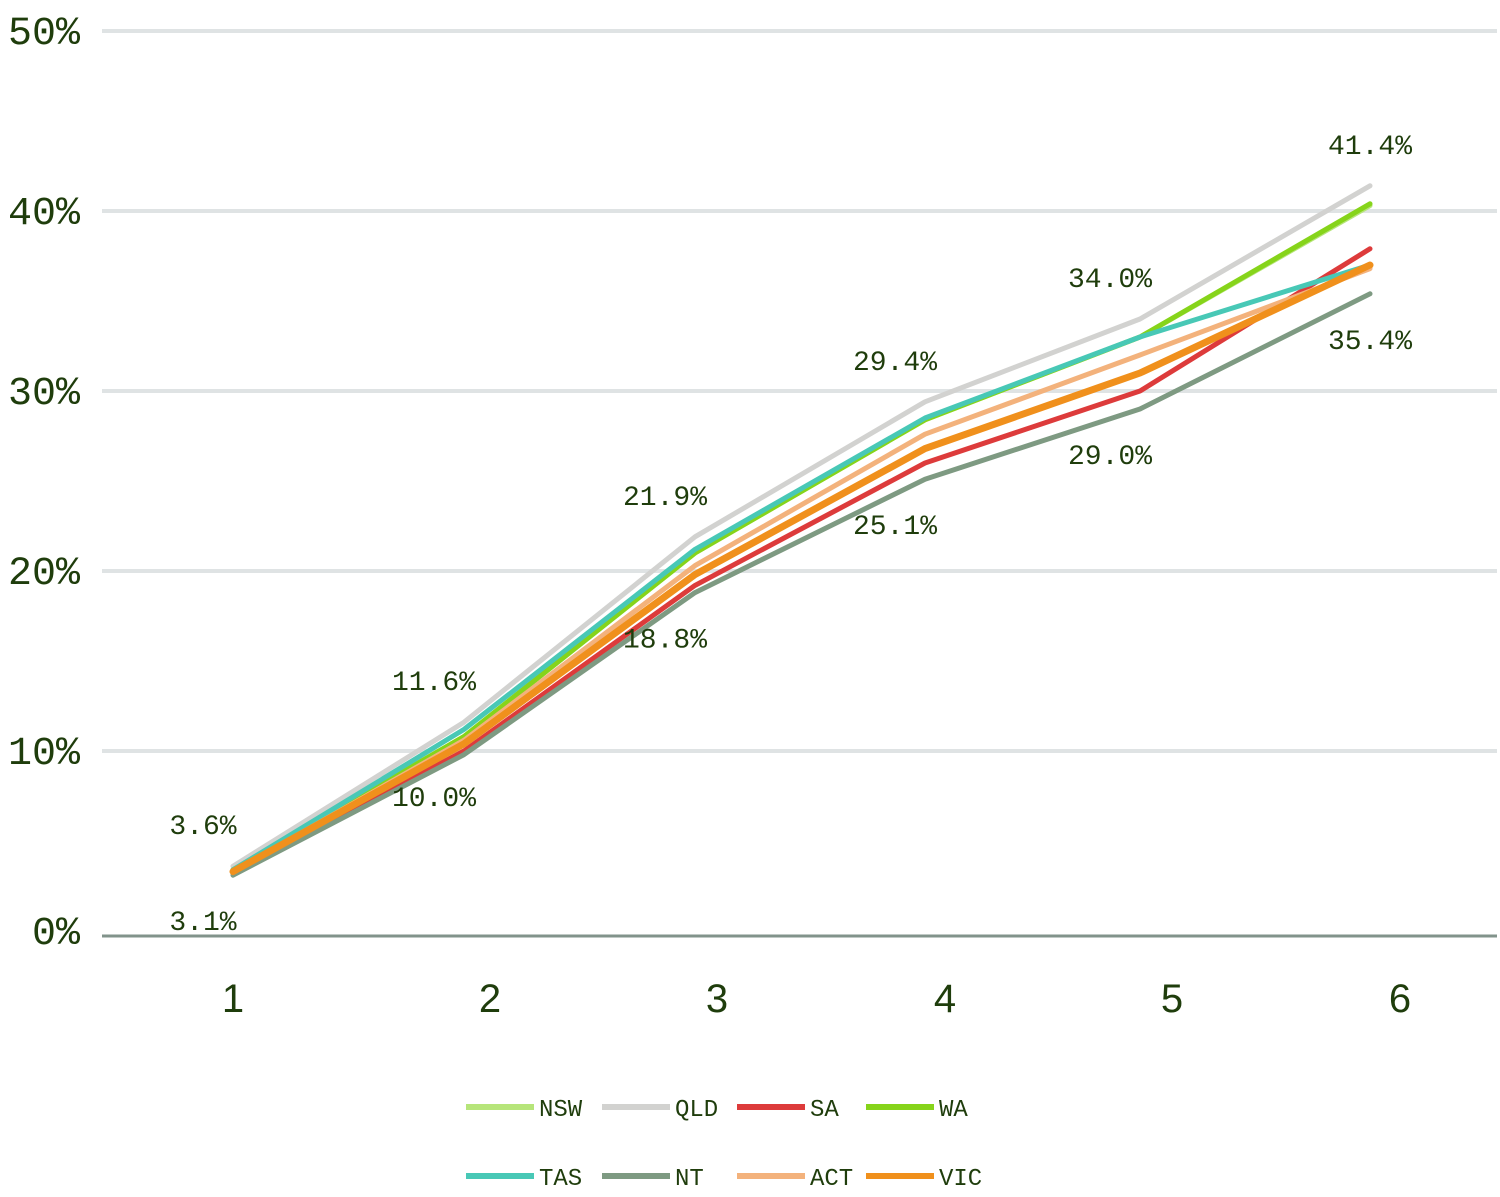 The height and width of the screenshot is (1197, 1500). Describe the element at coordinates (717, 999) in the screenshot. I see `x-tick-label: 3` at that location.